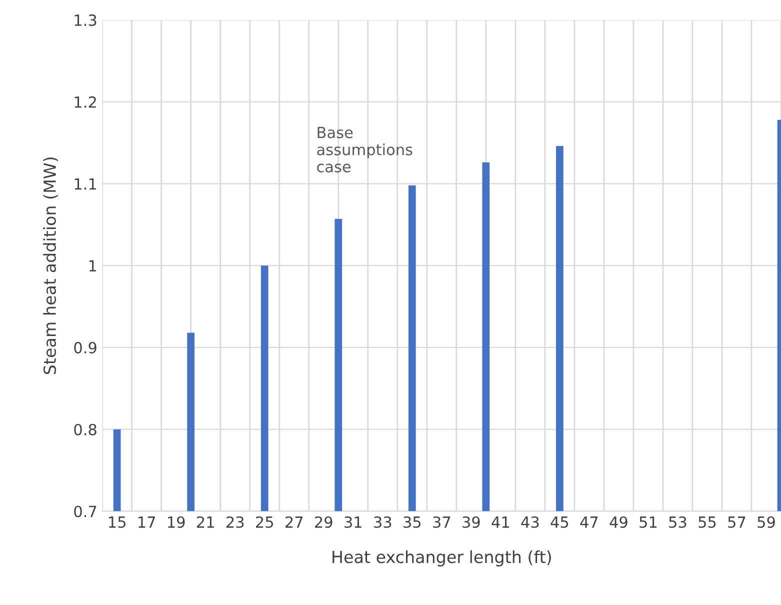 This screenshot has width=781, height=605. I want to click on y-tick-label: 1.3, so click(85, 20).